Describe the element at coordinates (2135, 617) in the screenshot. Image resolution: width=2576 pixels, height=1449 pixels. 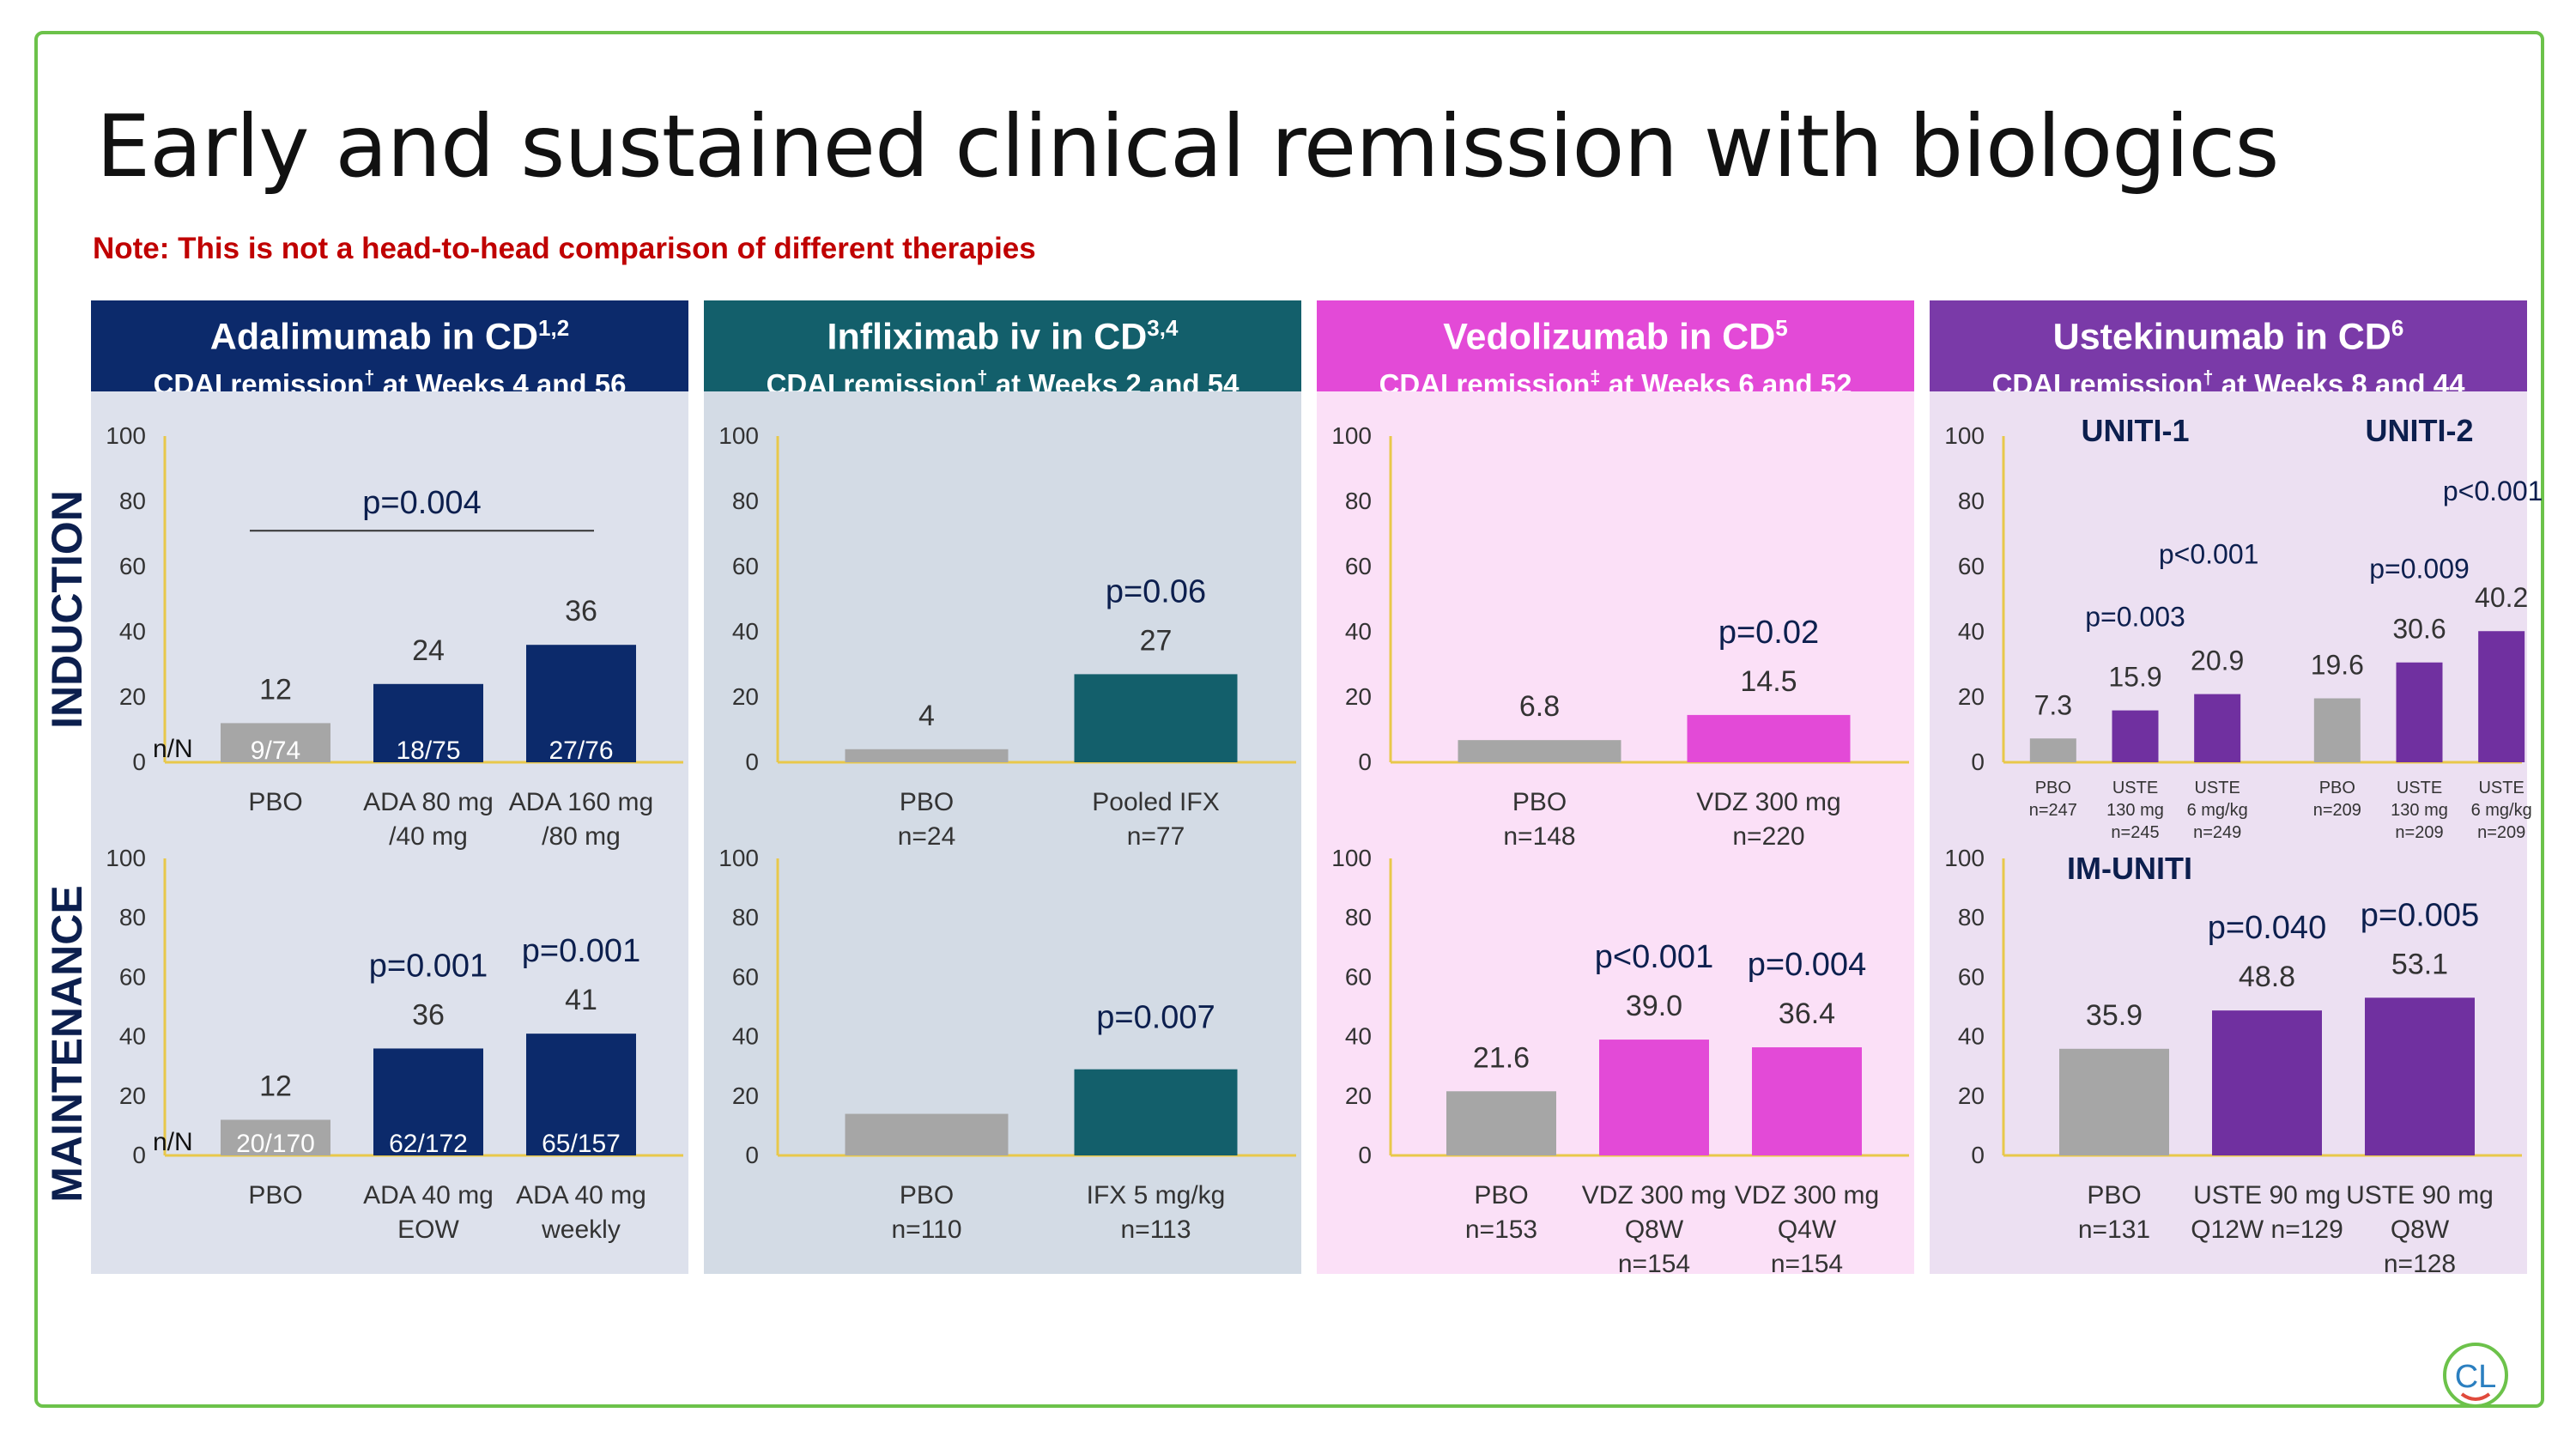
I see `p-value-label: p=0.003` at that location.